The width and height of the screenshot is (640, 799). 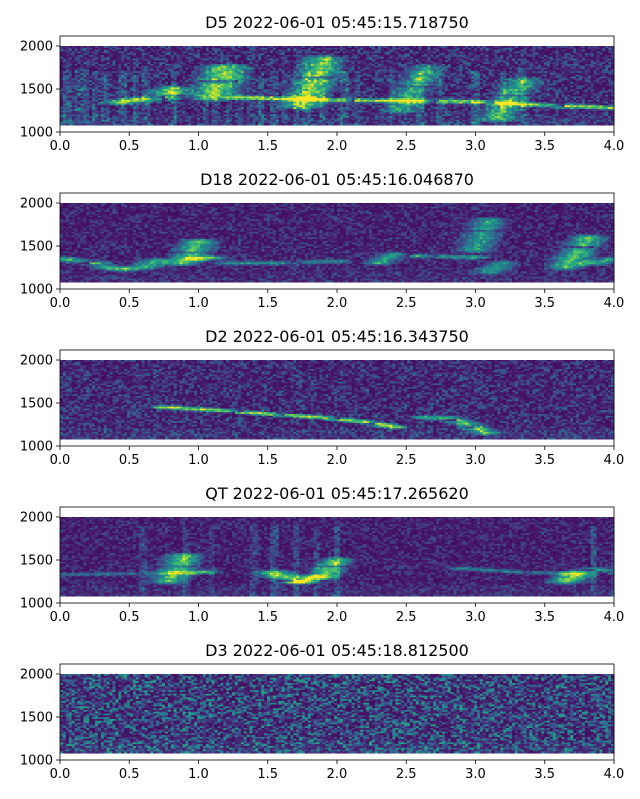 I want to click on panel-title: D3 2022-06-01 05:45:18.812500, so click(x=337, y=650).